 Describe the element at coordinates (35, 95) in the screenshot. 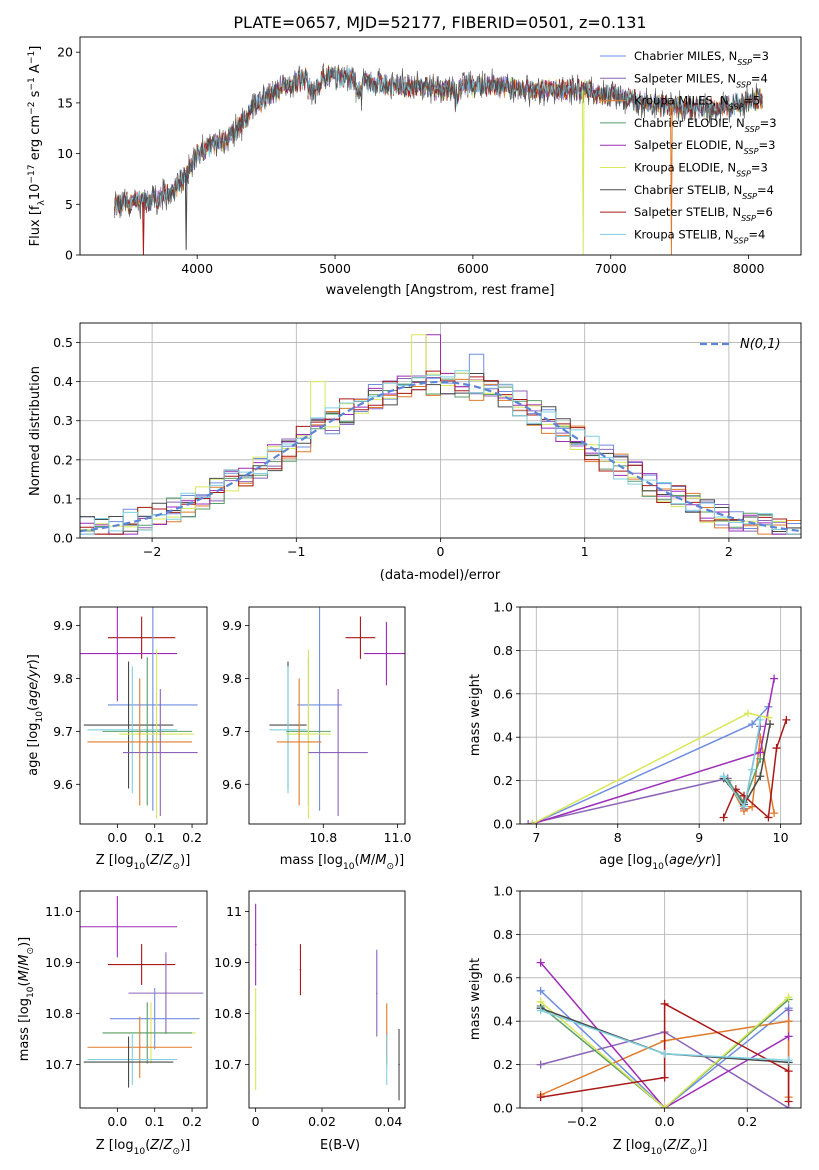

I see `text-part: s` at that location.